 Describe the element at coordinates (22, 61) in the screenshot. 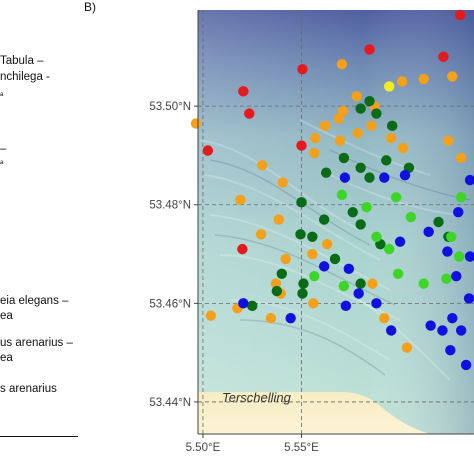

I see `legend-text: Tabula –` at that location.